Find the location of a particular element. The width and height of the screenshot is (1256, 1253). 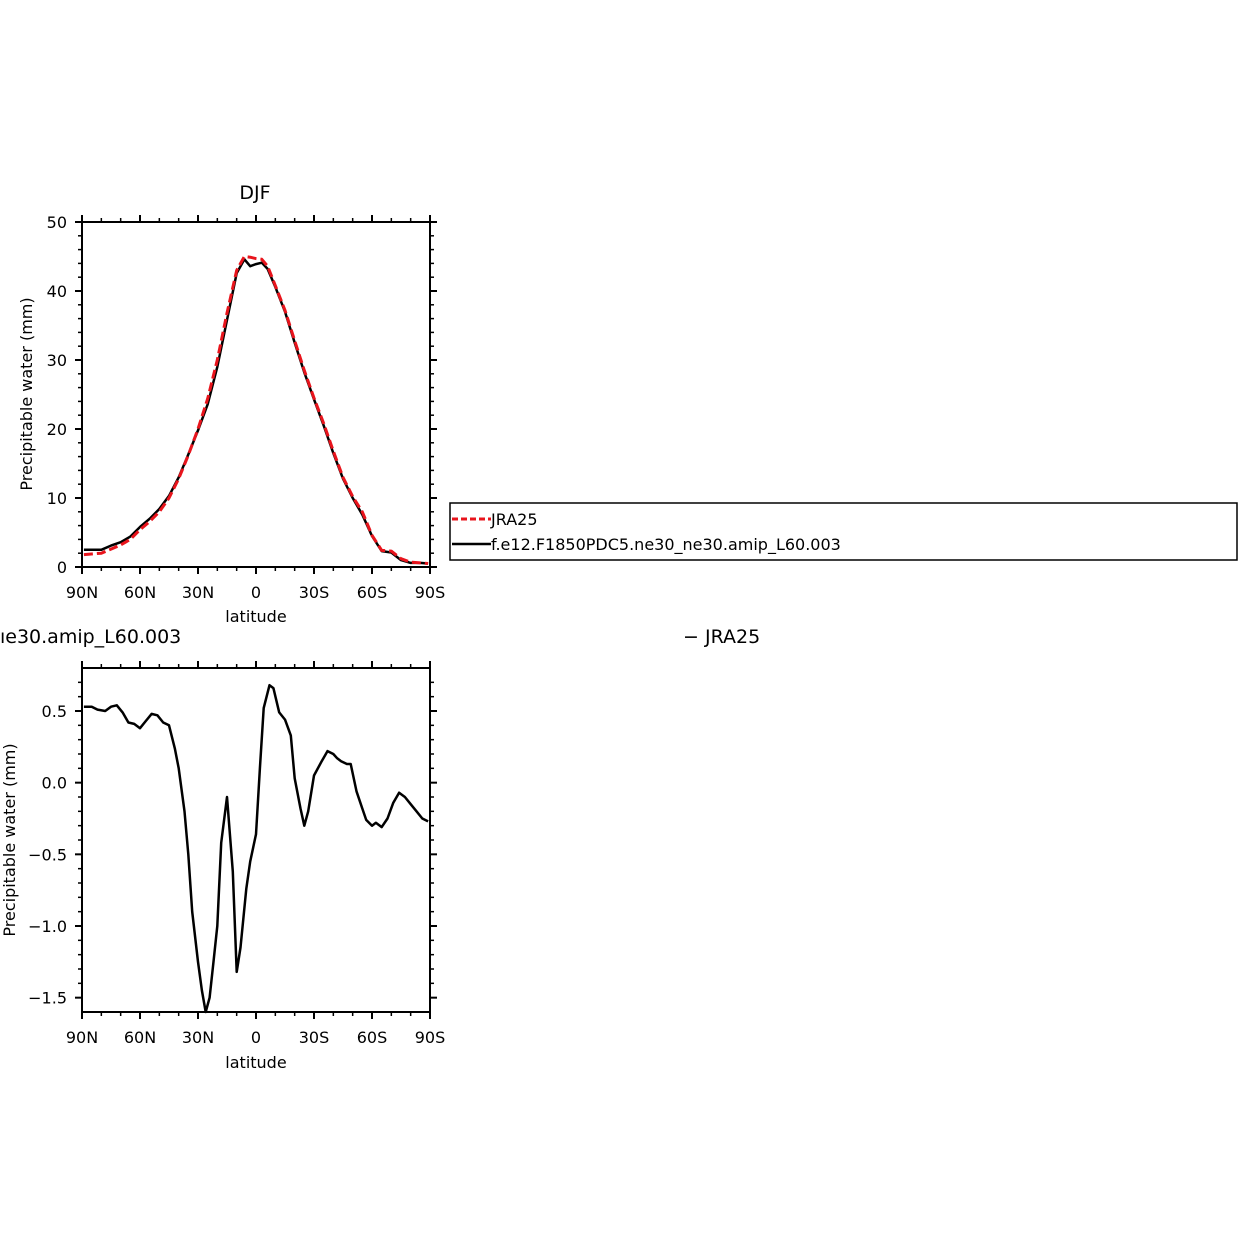

panel-top-x-tick-label: 60N is located at coordinates (140, 592).